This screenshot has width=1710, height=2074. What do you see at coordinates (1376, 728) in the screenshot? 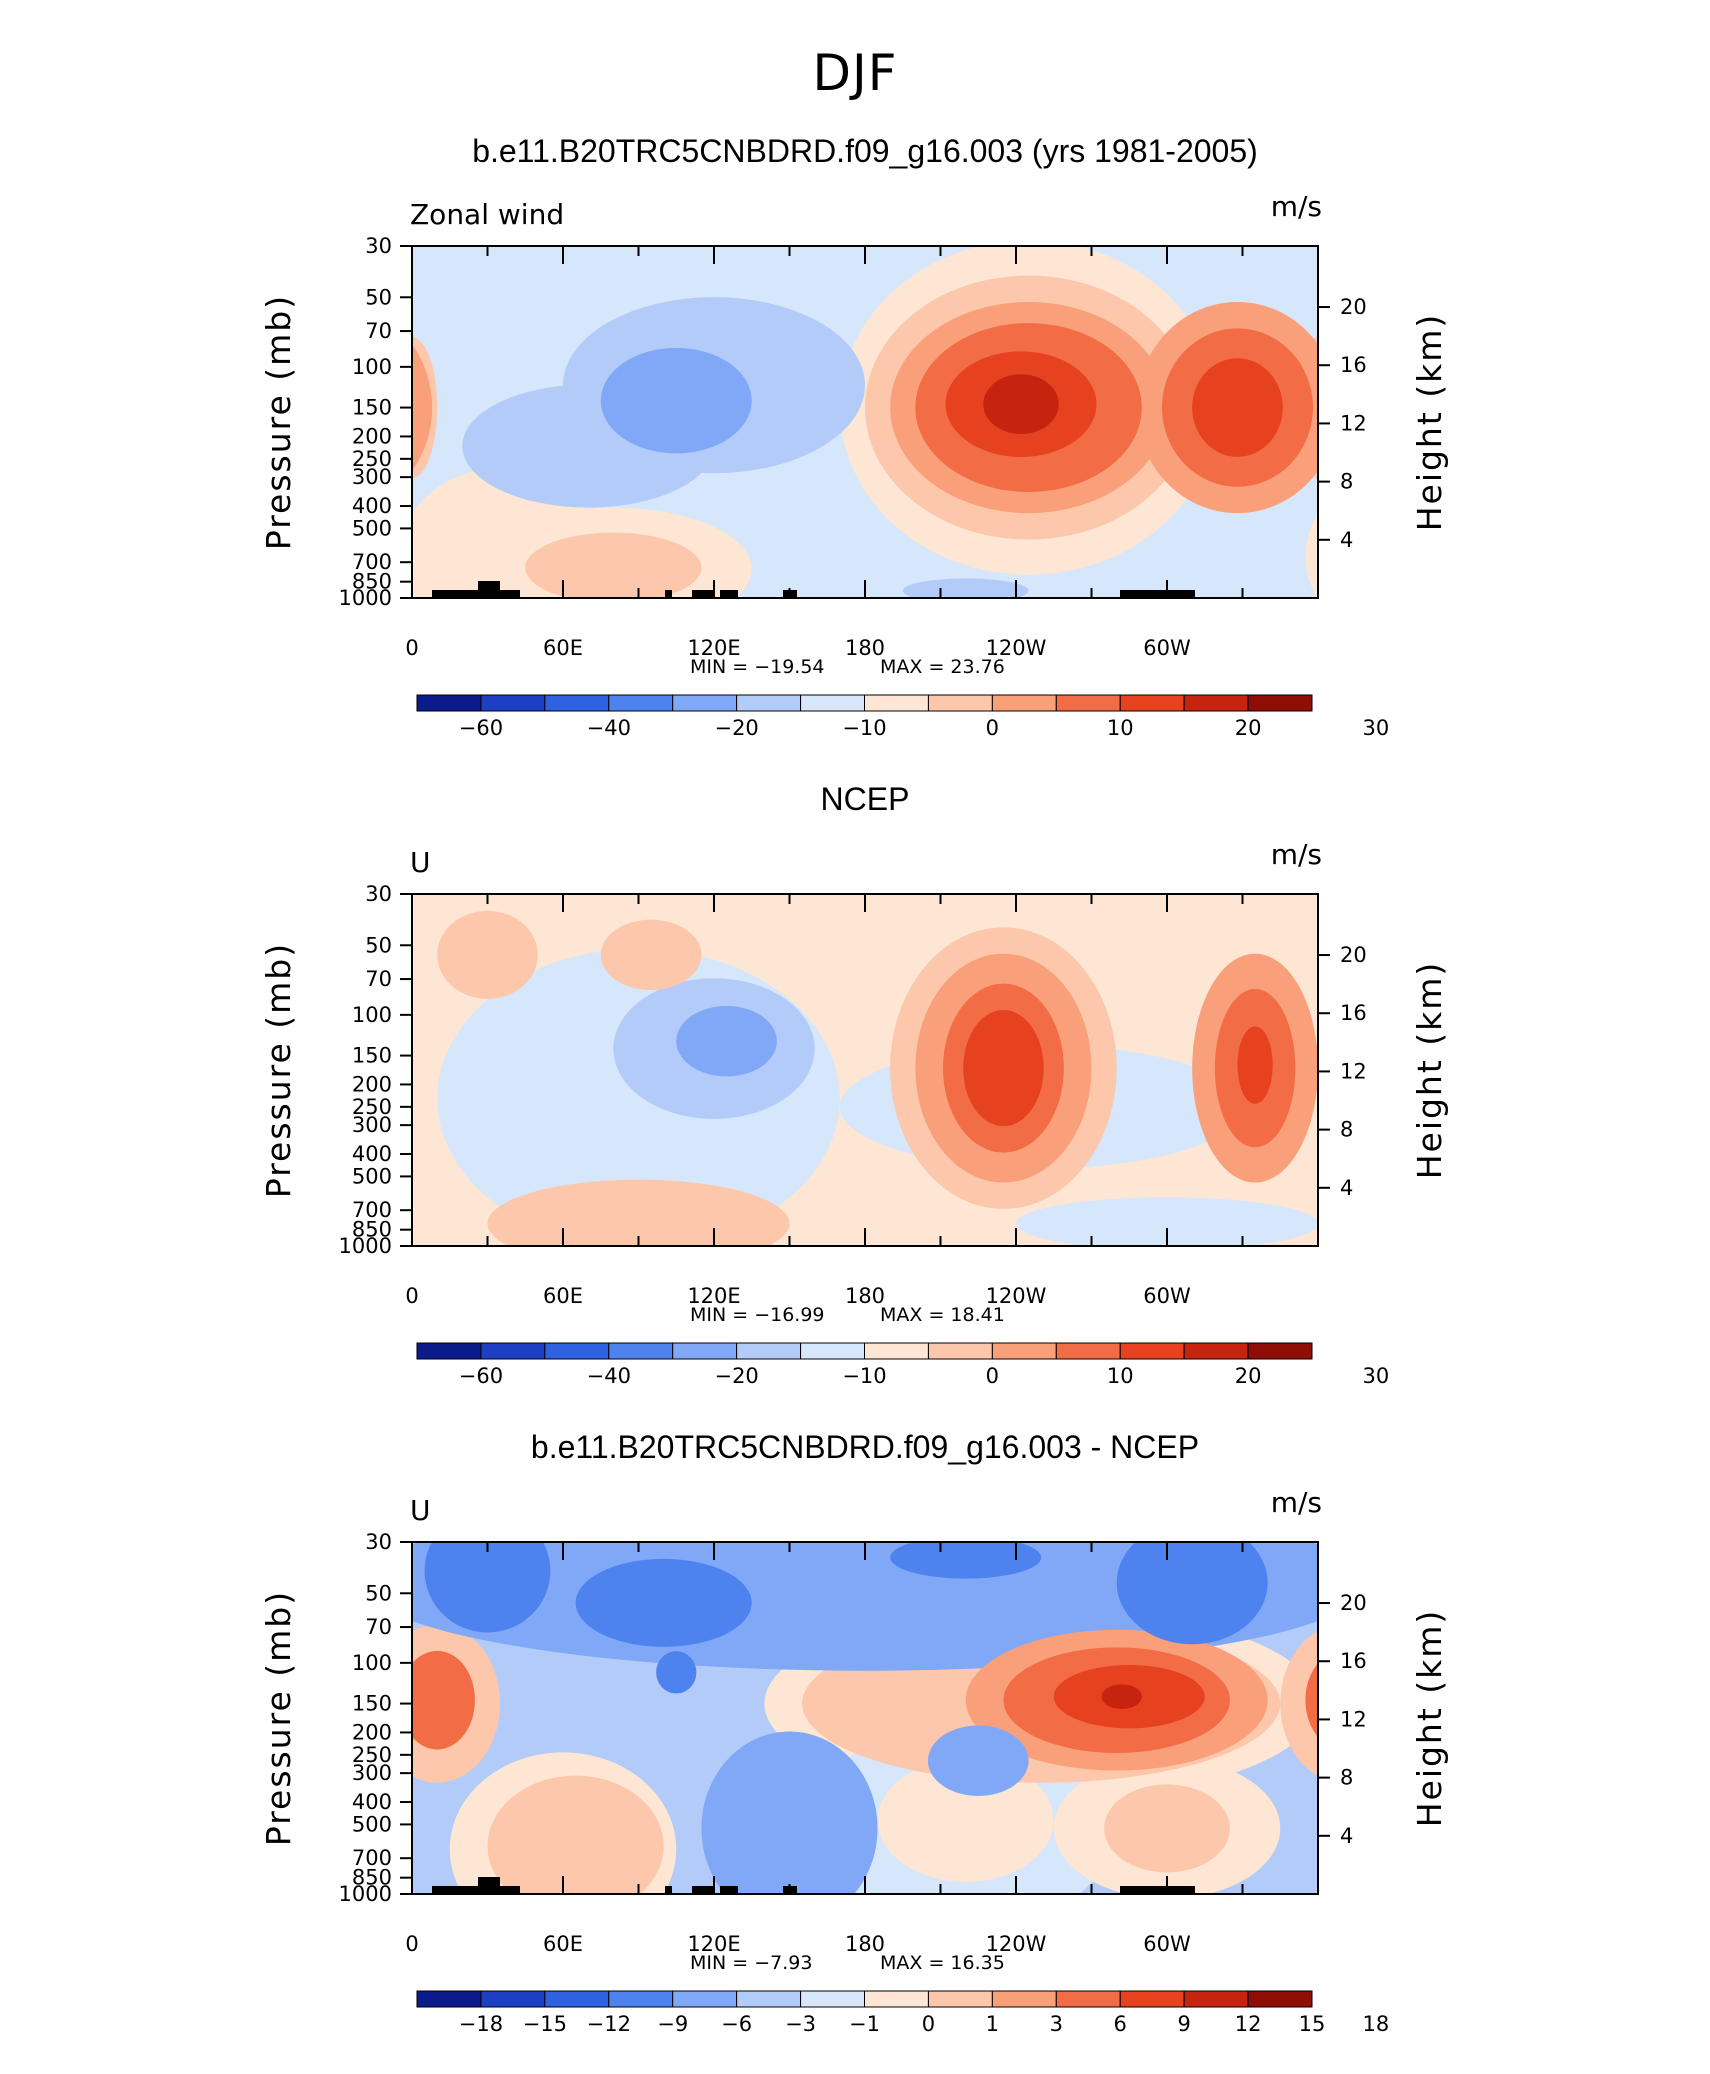
I see `colorbar-label: 30` at bounding box center [1376, 728].